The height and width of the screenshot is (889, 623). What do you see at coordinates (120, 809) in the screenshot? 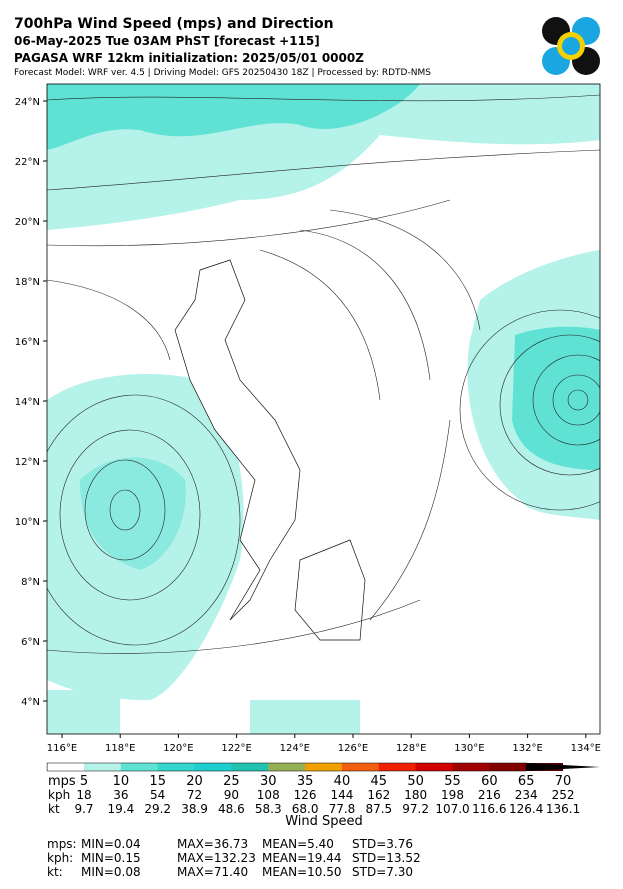
I see `colorbar-value: 19.4` at bounding box center [120, 809].